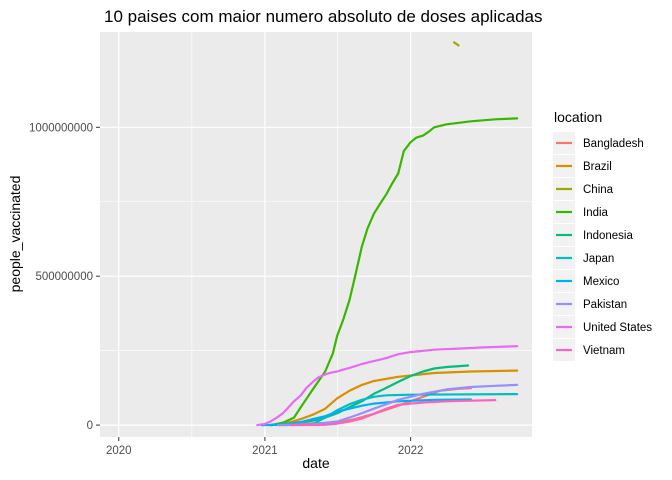 The height and width of the screenshot is (480, 672). What do you see at coordinates (578, 117) in the screenshot?
I see `legend-title: location` at bounding box center [578, 117].